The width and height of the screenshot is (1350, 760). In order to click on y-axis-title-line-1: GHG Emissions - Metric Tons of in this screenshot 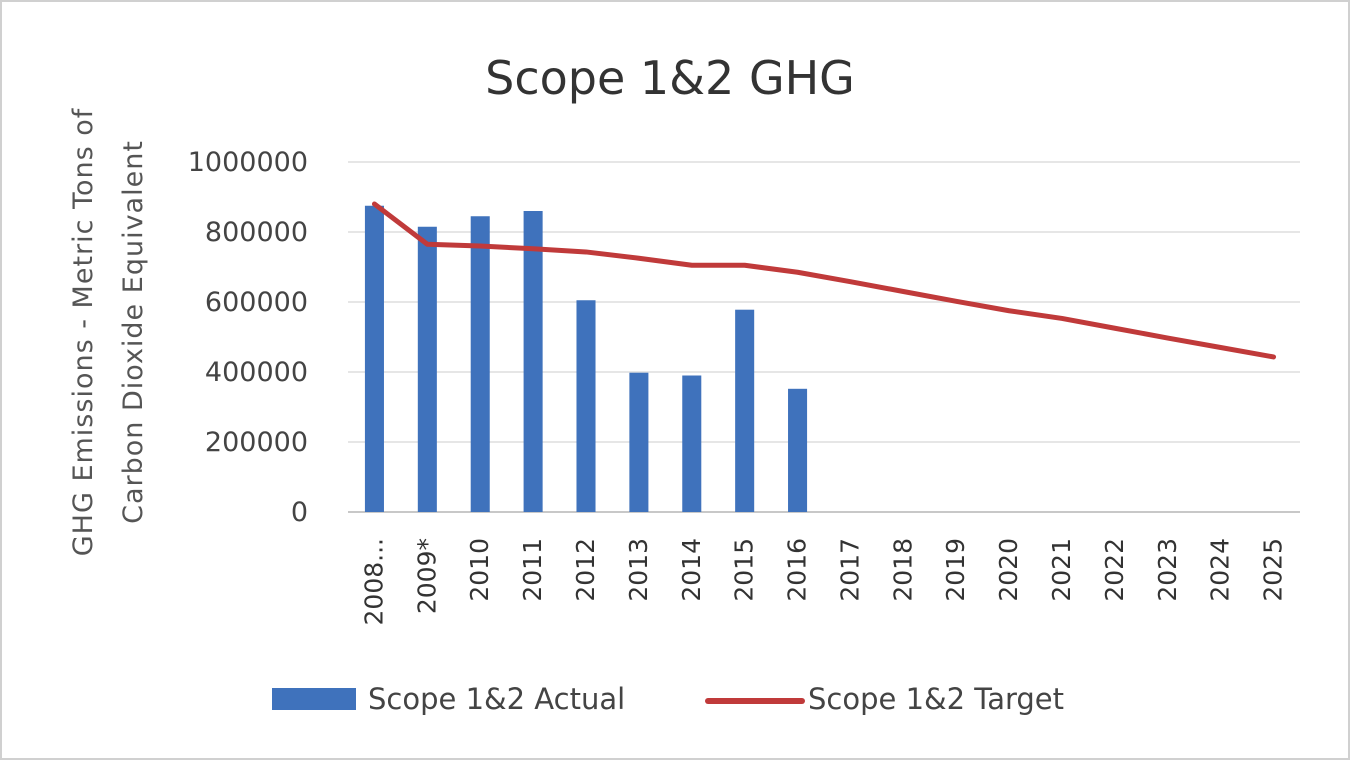, I will do `click(83, 331)`.